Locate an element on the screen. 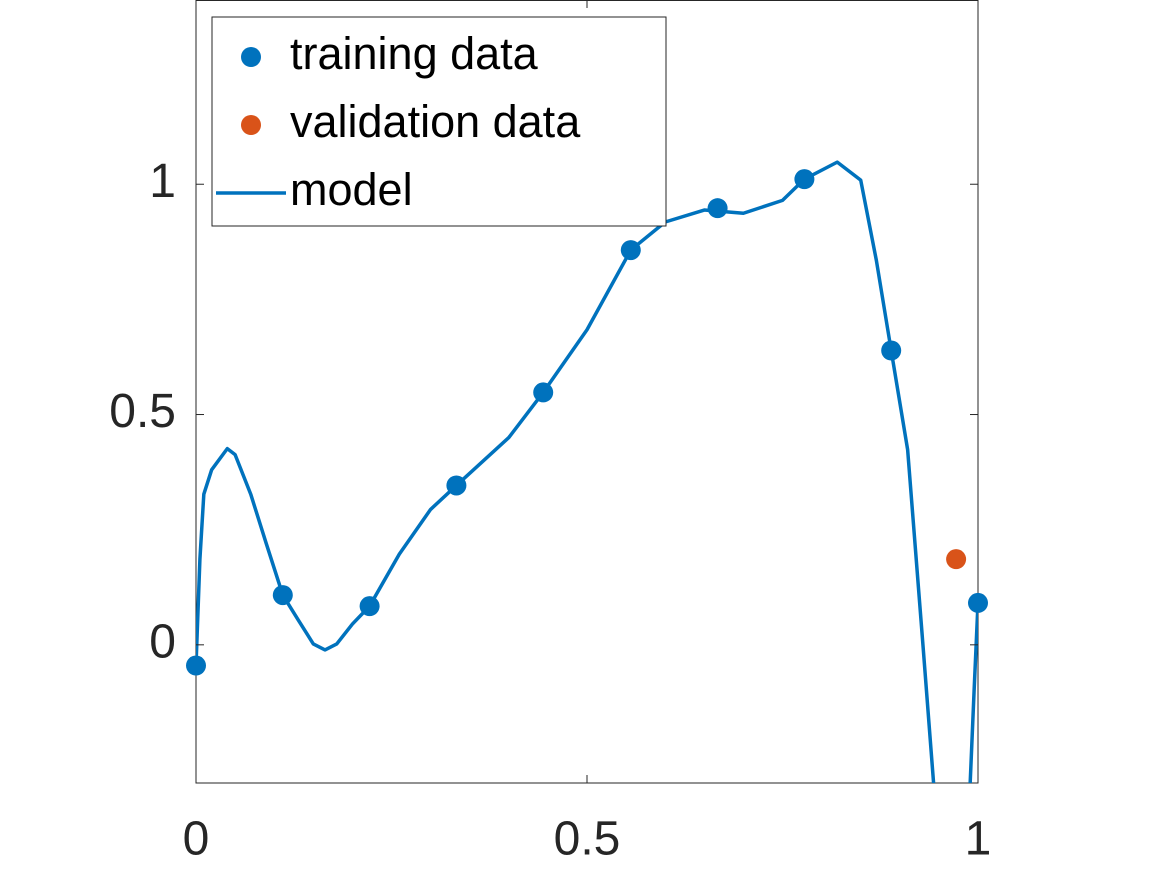  y-tick-label: 0 is located at coordinates (162, 641).